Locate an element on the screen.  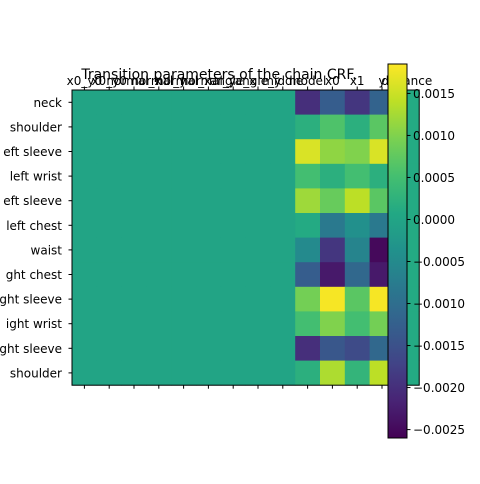
chart-title: Transition parameters of the chain CRF. is located at coordinates (218, 75).